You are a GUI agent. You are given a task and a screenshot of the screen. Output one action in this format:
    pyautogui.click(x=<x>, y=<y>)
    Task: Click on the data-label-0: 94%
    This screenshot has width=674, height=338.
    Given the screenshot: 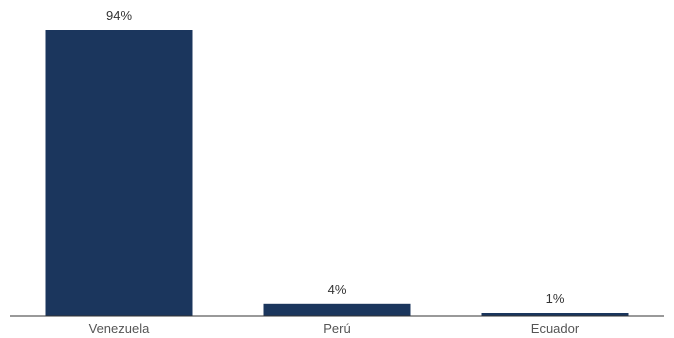 What is the action you would take?
    pyautogui.click(x=119, y=15)
    